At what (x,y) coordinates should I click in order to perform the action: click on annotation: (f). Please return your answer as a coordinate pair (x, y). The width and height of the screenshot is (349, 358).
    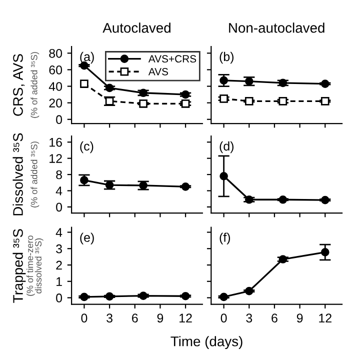
    Looking at the image, I should click on (225, 238).